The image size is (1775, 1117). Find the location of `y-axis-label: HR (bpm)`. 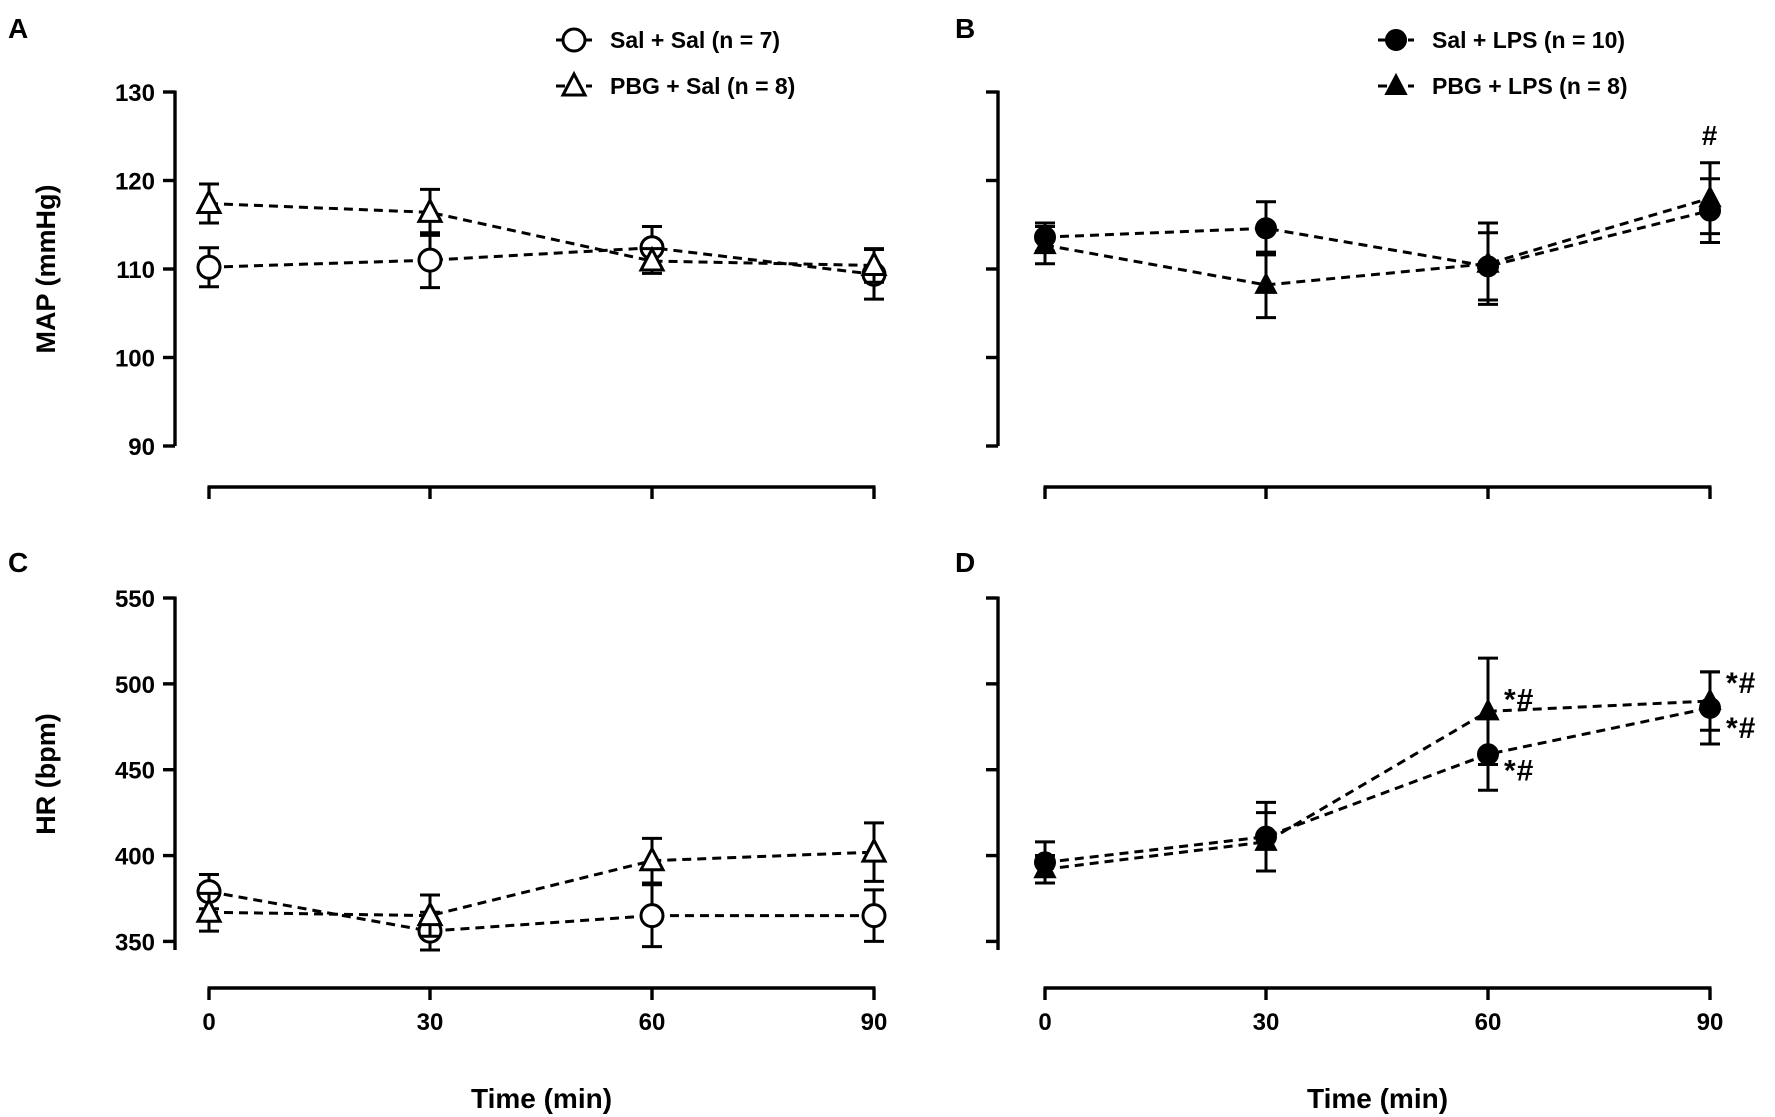

y-axis-label: HR (bpm) is located at coordinates (46, 773).